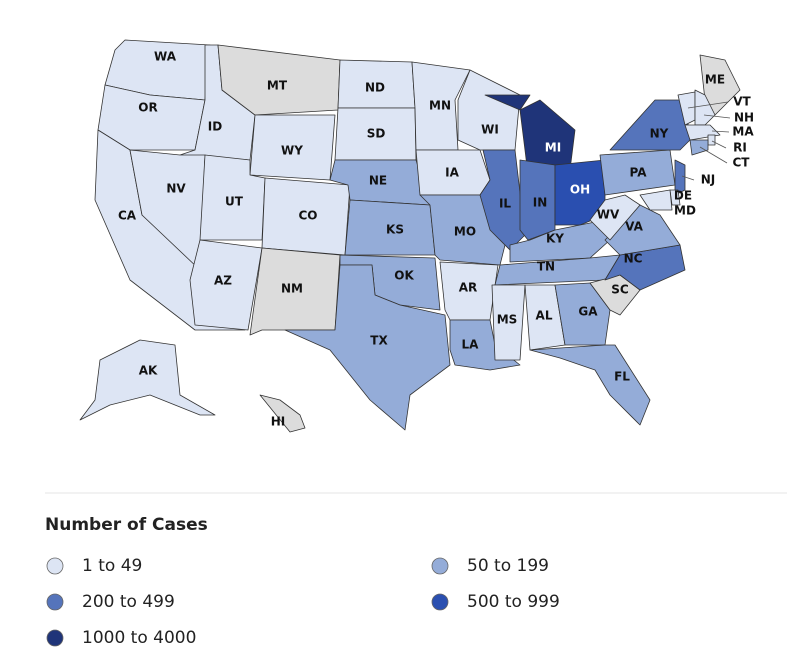 The height and width of the screenshot is (663, 792). I want to click on state-label: MN, so click(440, 106).